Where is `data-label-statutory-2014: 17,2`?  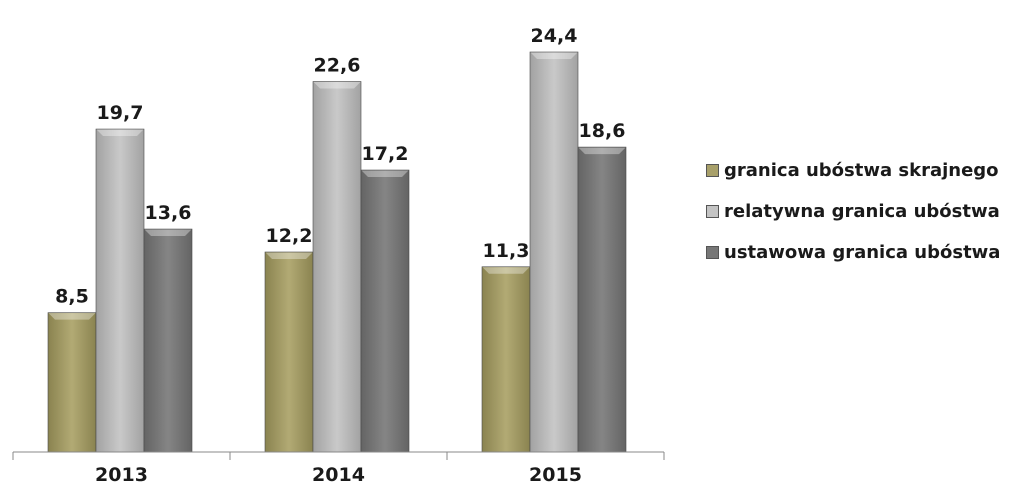
data-label-statutory-2014: 17,2 is located at coordinates (385, 154).